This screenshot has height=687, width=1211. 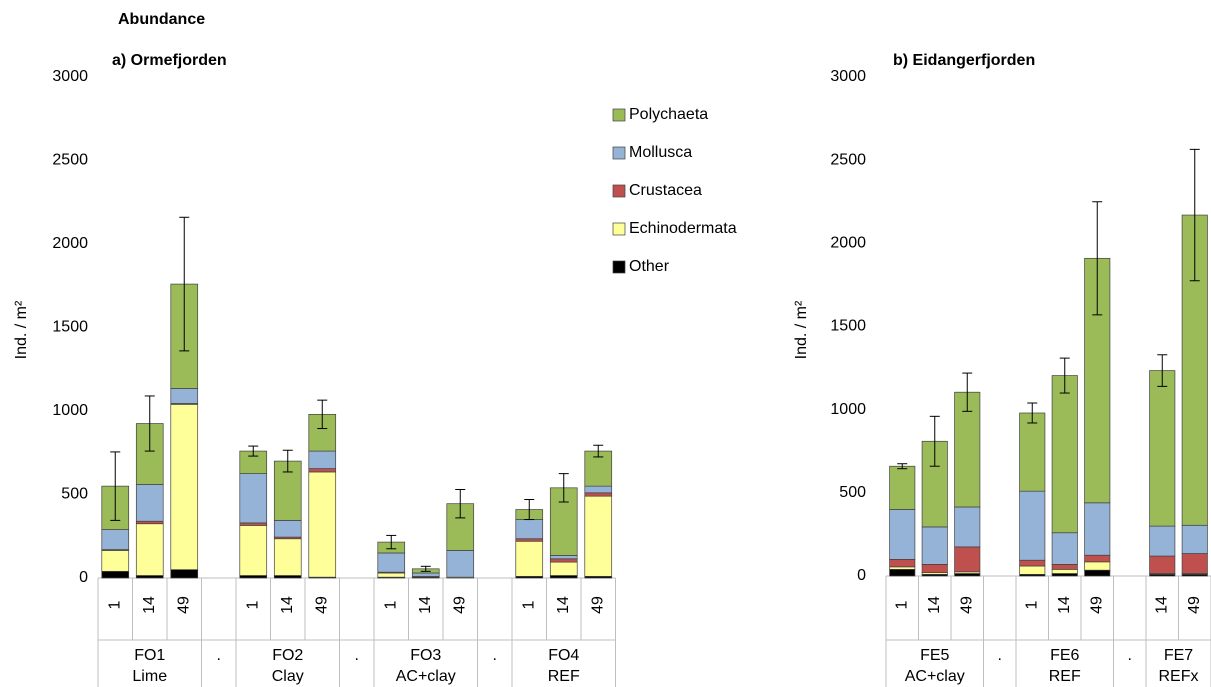 What do you see at coordinates (649, 266) in the screenshot?
I see `legend-label: Other` at bounding box center [649, 266].